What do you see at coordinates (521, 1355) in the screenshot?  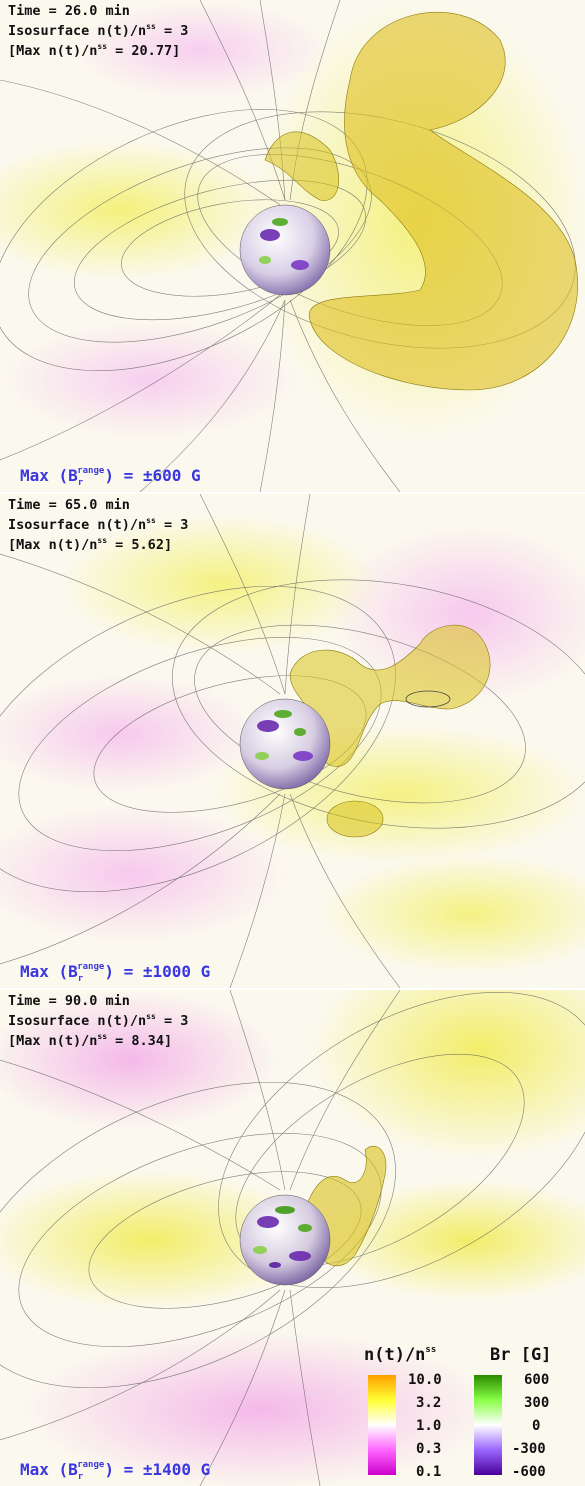 I see `br-colorbar-title: Br [G]` at bounding box center [521, 1355].